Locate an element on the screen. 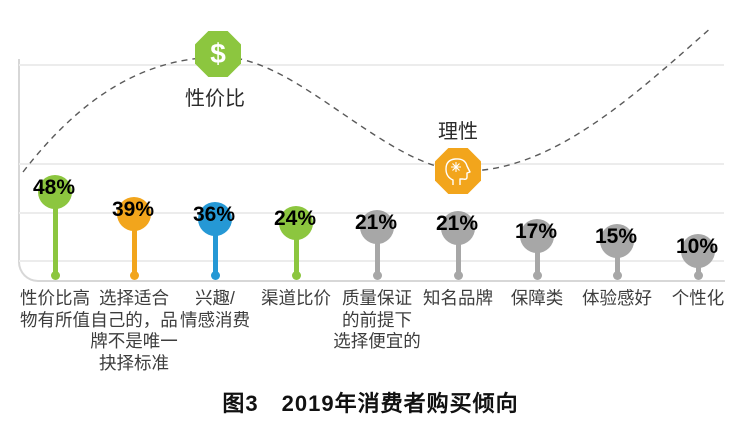 Image resolution: width=741 pixels, height=423 pixels. category-label-line: 自己的，品 is located at coordinates (134, 319).